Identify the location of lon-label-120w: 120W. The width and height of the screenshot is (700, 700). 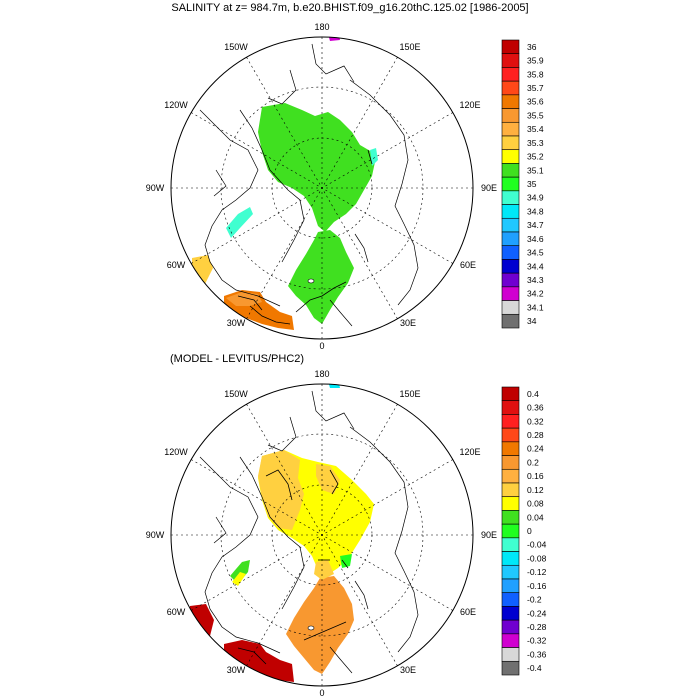
(176, 105).